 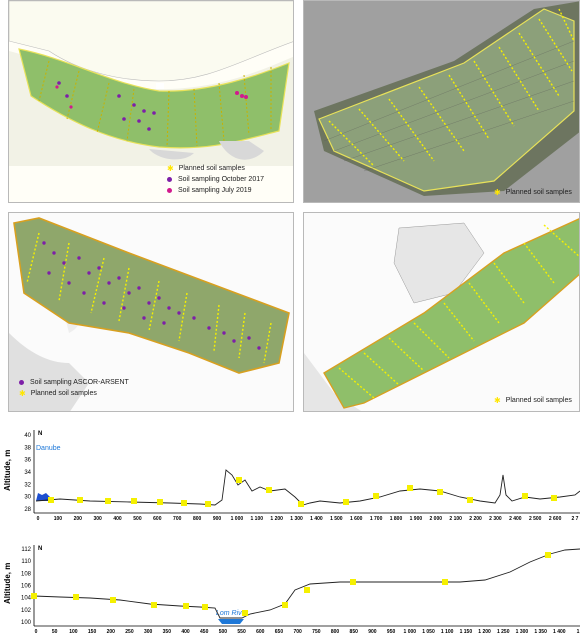 I want to click on x-tick-label: 450, so click(x=204, y=632).